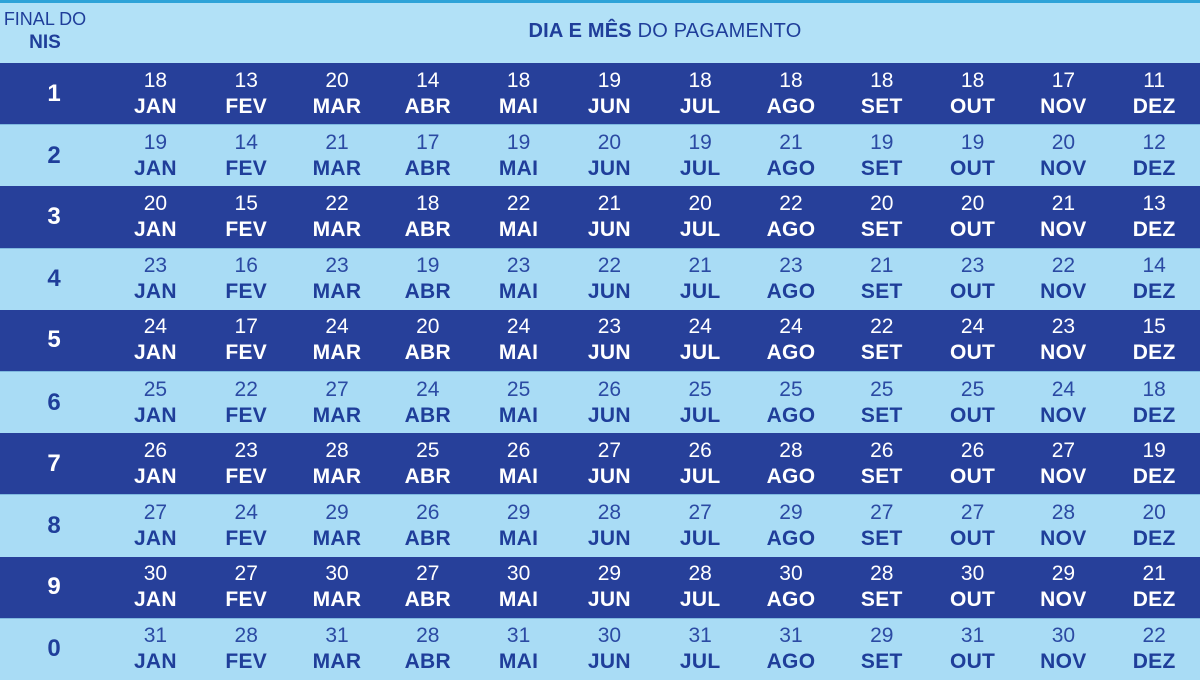  Describe the element at coordinates (1063, 402) in the screenshot. I see `payment-date-cell: 24 NOV` at that location.